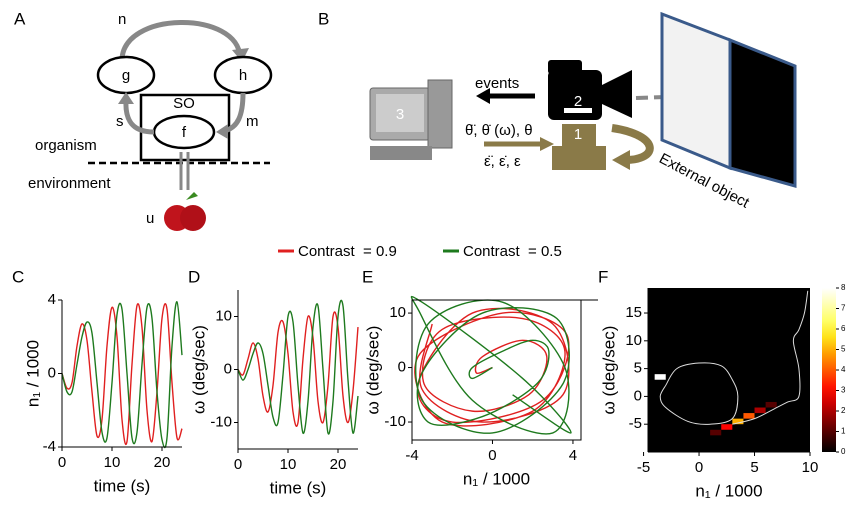 Image resolution: width=861 pixels, height=513 pixels. I want to click on label-m: m, so click(252, 121).